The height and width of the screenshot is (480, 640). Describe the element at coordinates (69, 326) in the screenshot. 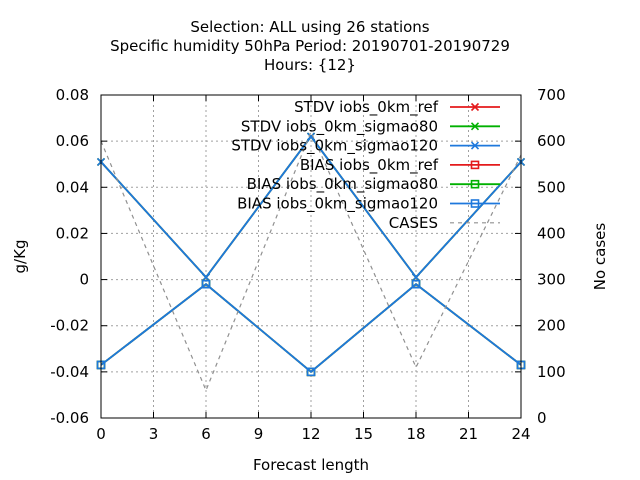

I see `y-tick-label: -0.02` at that location.